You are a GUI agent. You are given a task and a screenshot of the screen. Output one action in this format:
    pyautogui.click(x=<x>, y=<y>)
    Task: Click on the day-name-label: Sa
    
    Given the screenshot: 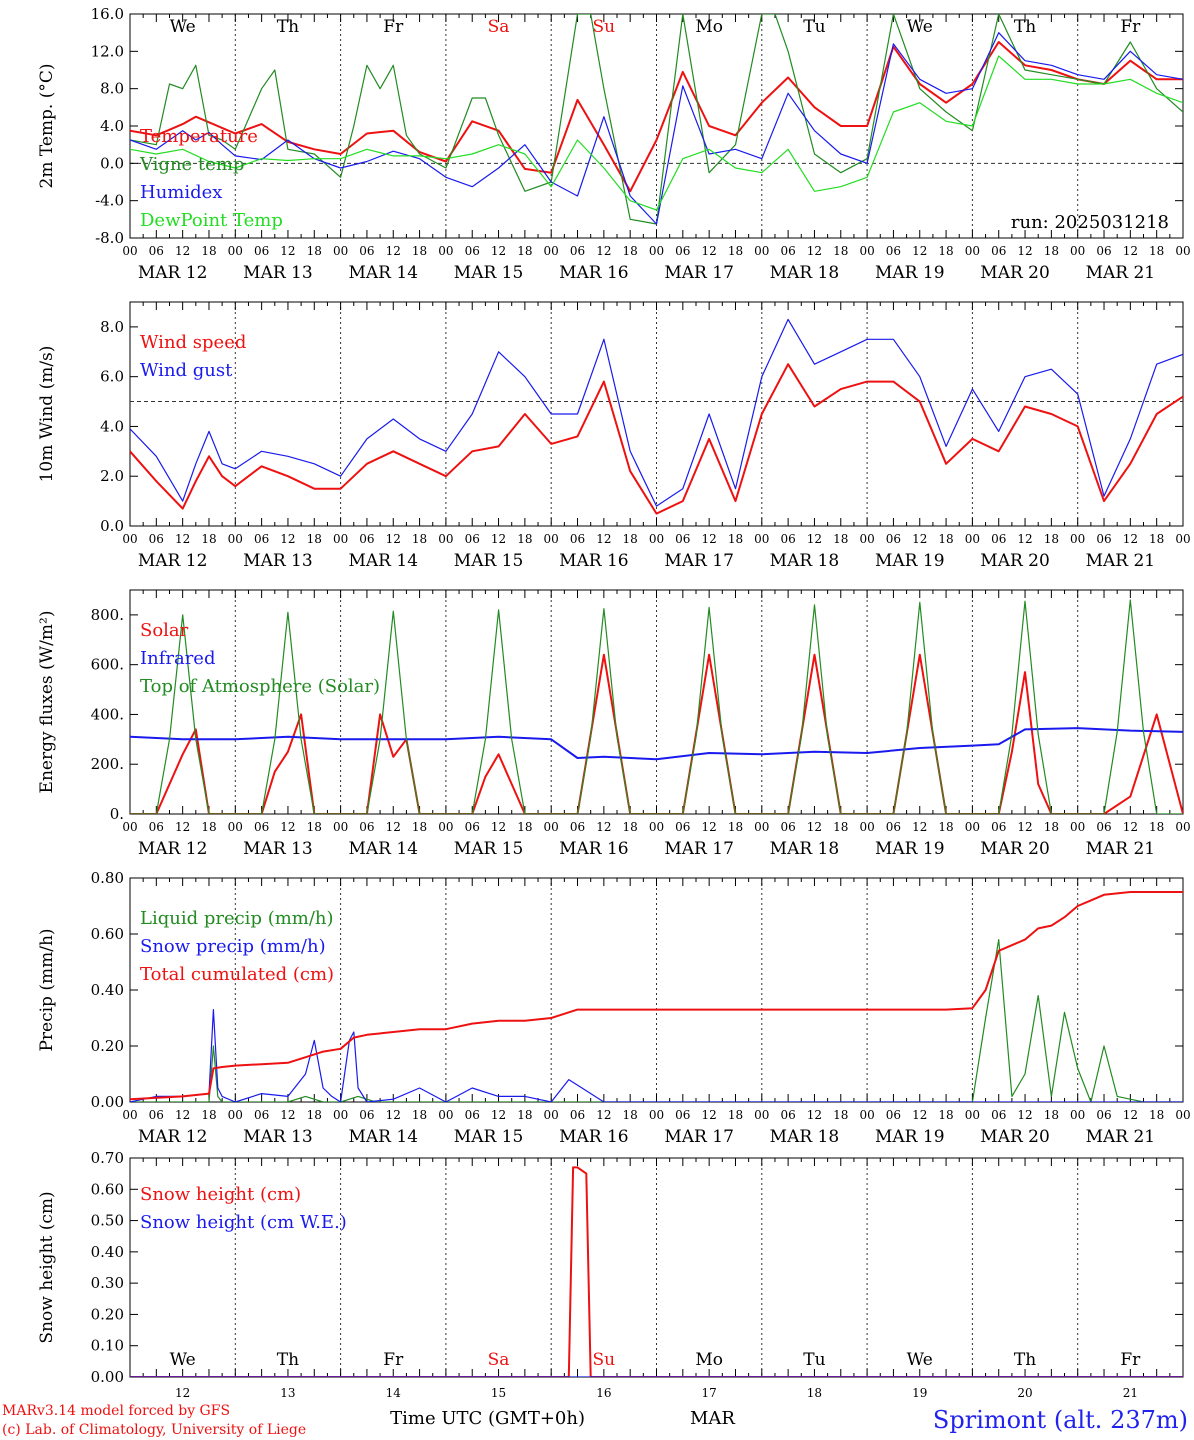 What is the action you would take?
    pyautogui.click(x=499, y=27)
    